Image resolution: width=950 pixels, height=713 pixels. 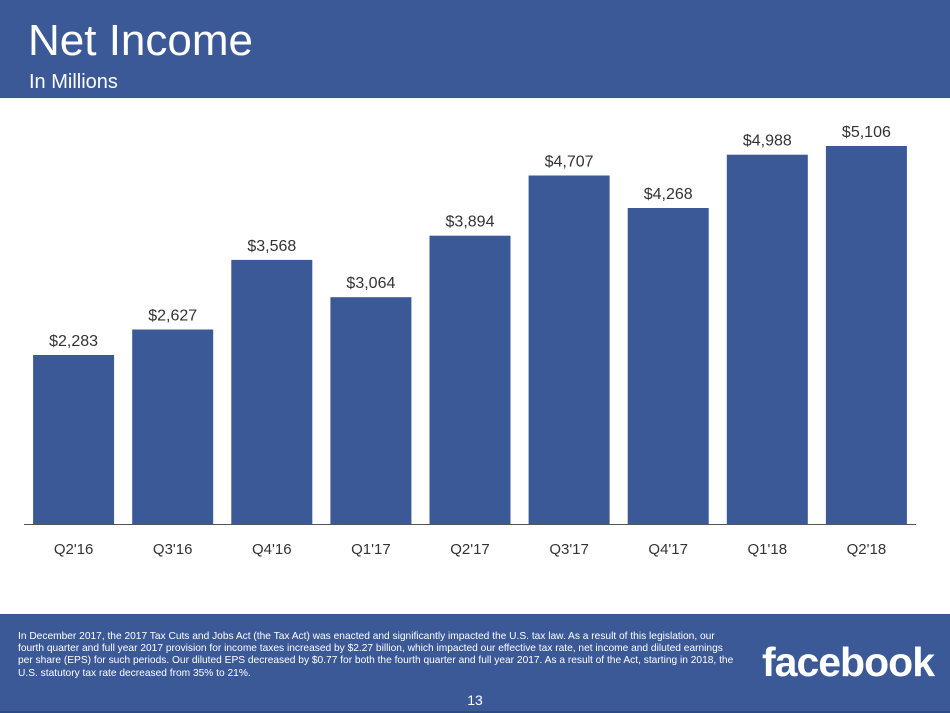 What do you see at coordinates (475, 700) in the screenshot?
I see `page-number: 13` at bounding box center [475, 700].